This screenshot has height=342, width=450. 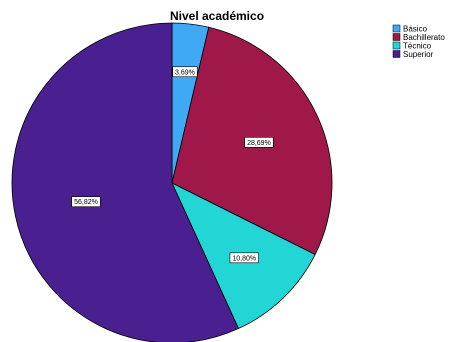 I want to click on svg-text: Básico, so click(x=415, y=29).